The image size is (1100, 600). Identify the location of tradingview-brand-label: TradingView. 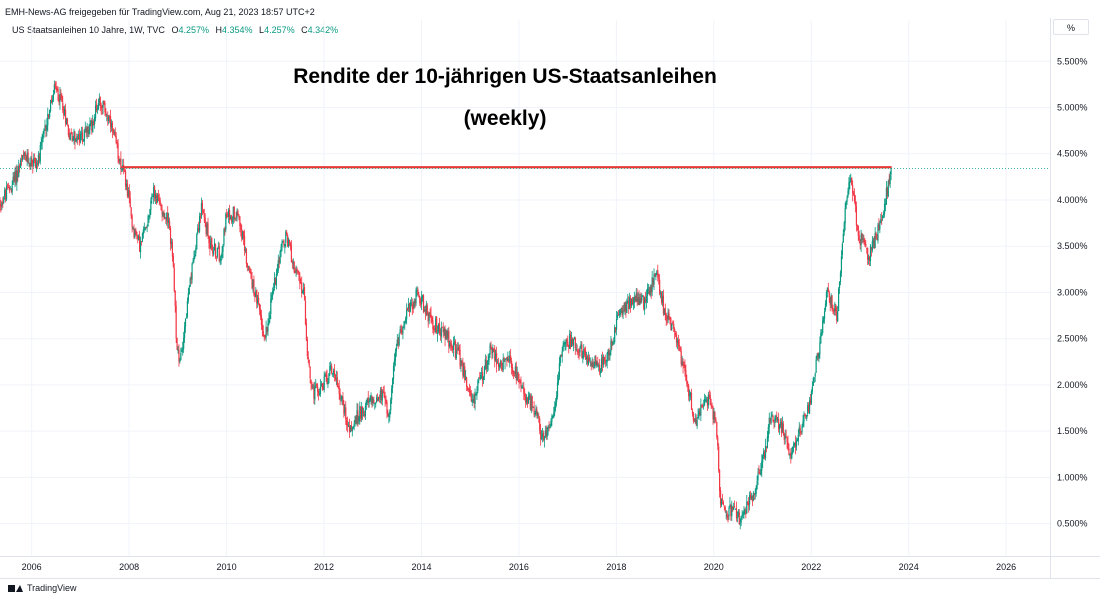
(52, 588).